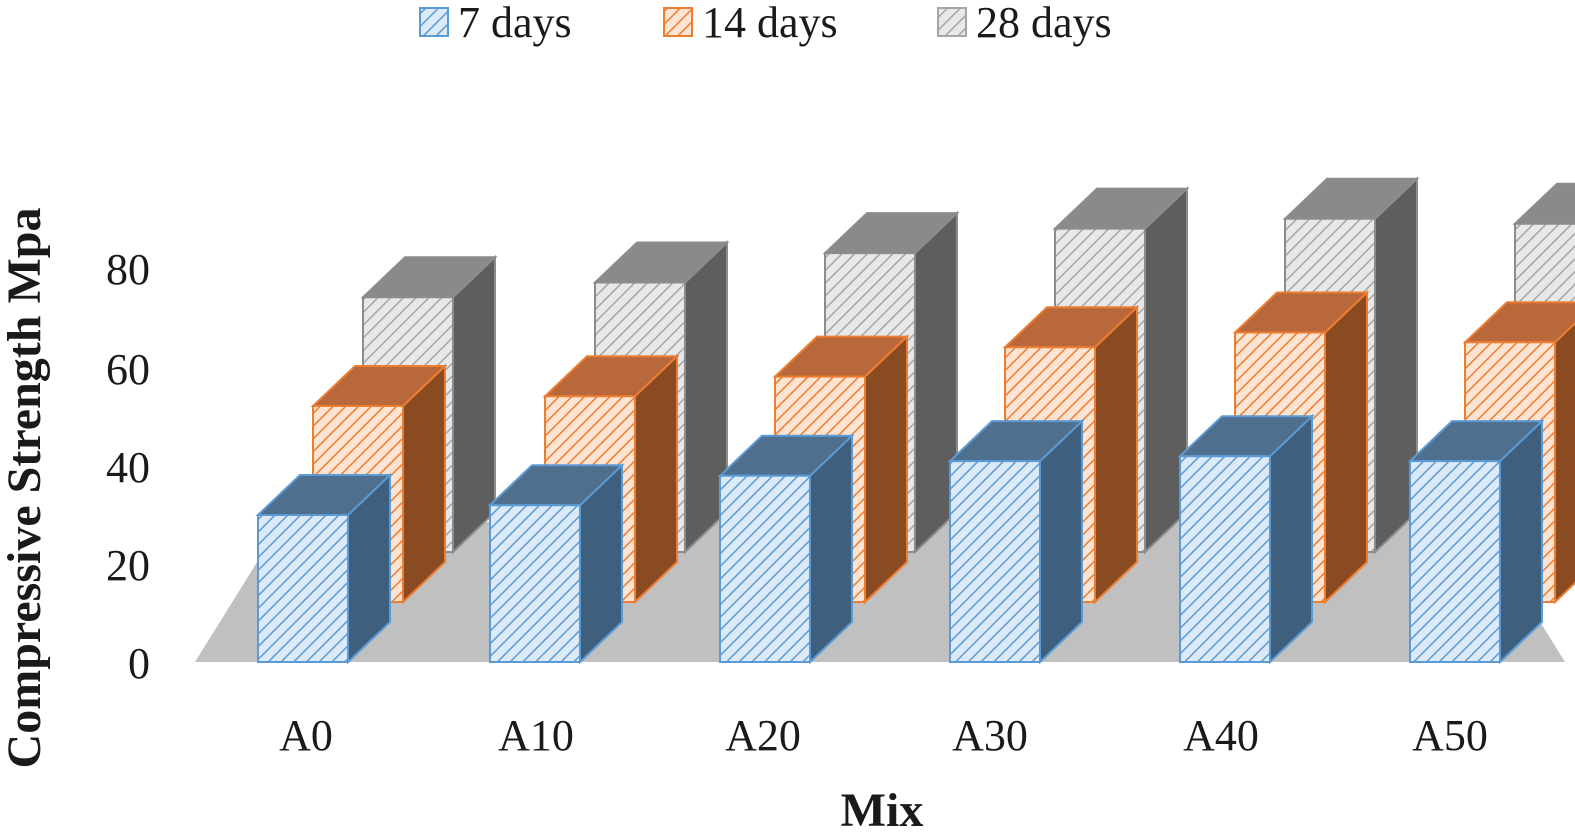 The height and width of the screenshot is (834, 1575). Describe the element at coordinates (678, 22) in the screenshot. I see `legend-swatch-14-days` at that location.